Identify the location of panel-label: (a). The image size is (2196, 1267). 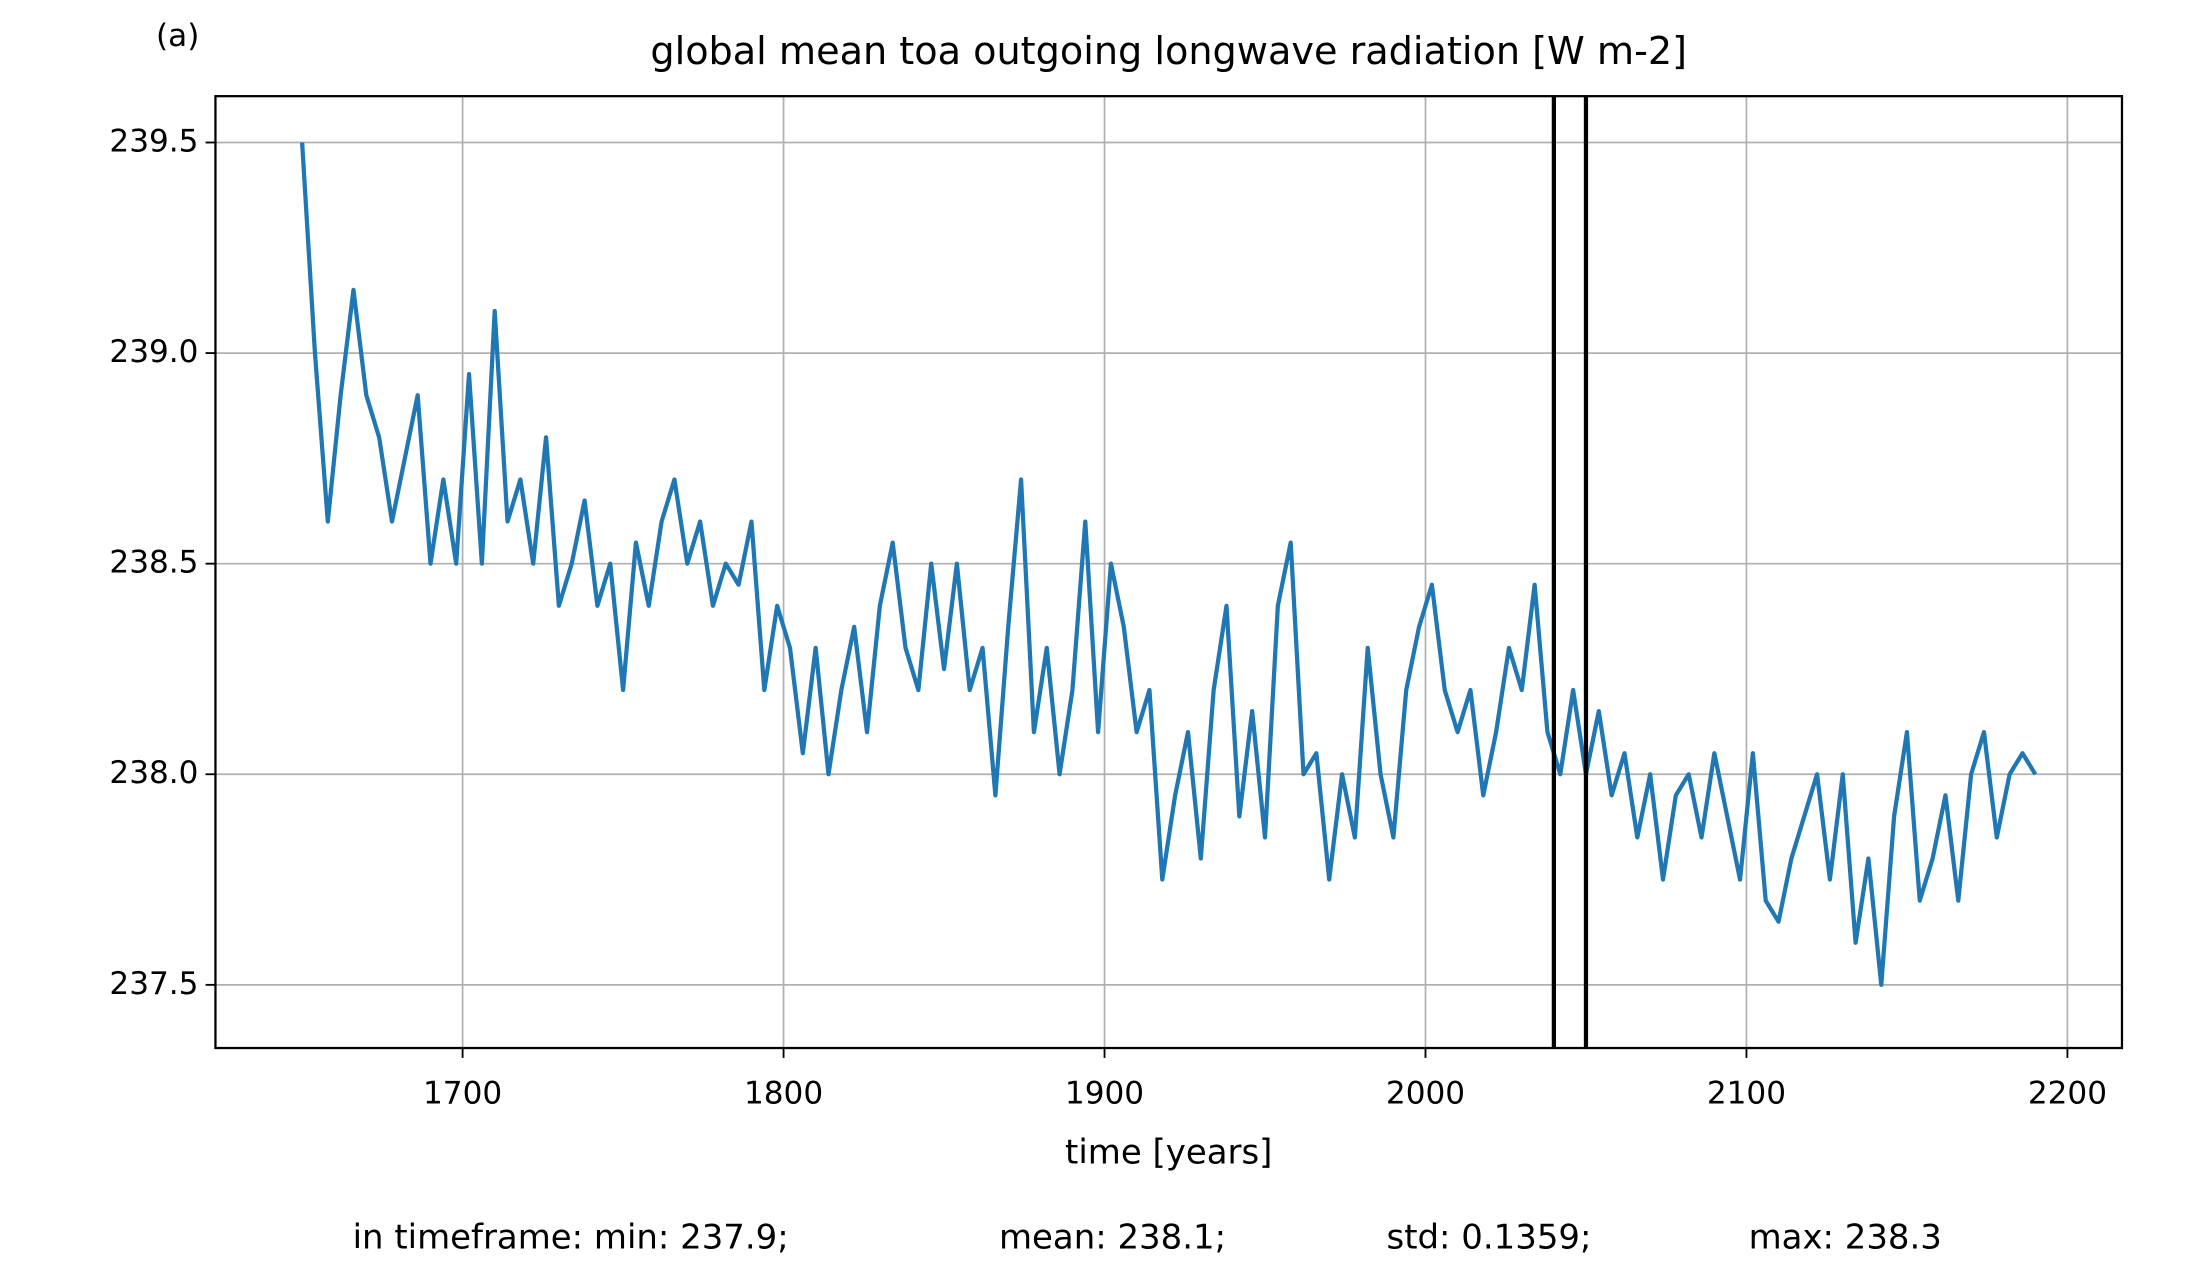
(177, 36).